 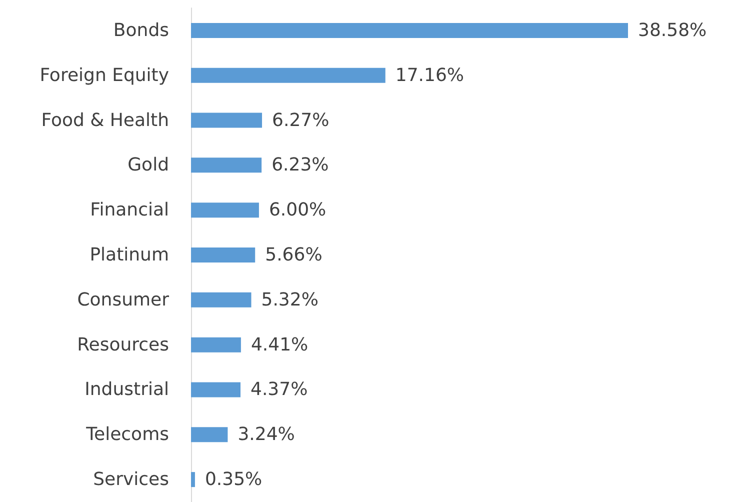 What do you see at coordinates (266, 435) in the screenshot?
I see `data-label: 3.24%` at bounding box center [266, 435].